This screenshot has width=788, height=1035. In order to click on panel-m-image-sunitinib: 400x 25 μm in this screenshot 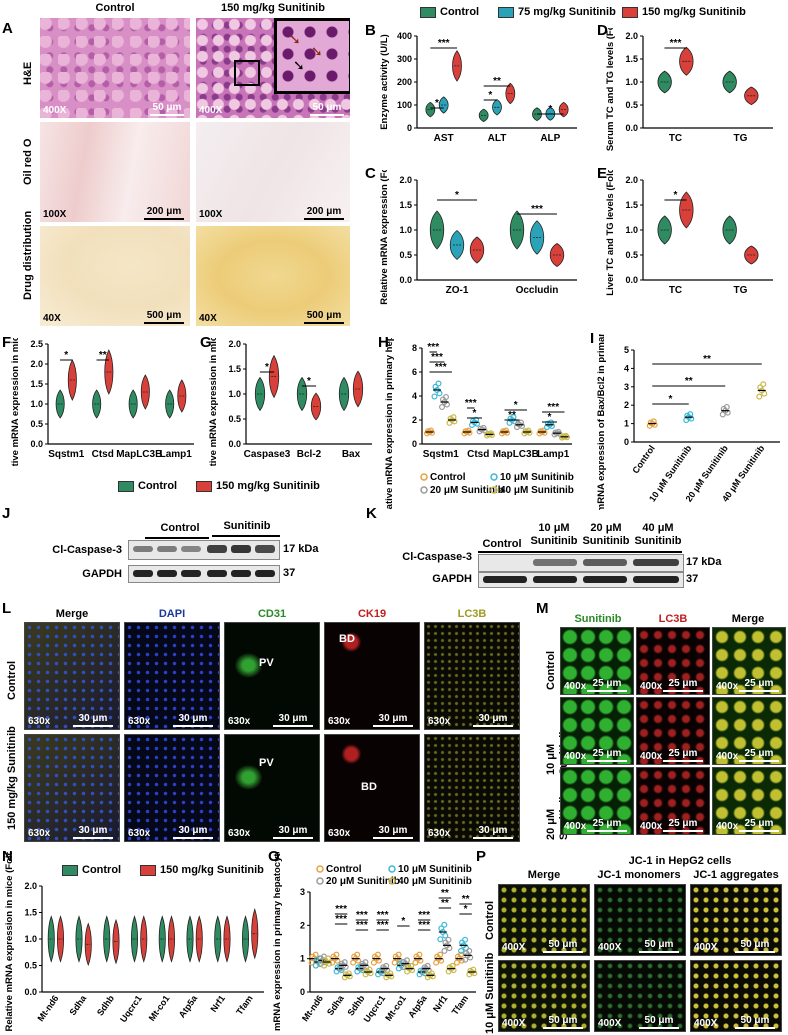, I will do `click(597, 661)`.